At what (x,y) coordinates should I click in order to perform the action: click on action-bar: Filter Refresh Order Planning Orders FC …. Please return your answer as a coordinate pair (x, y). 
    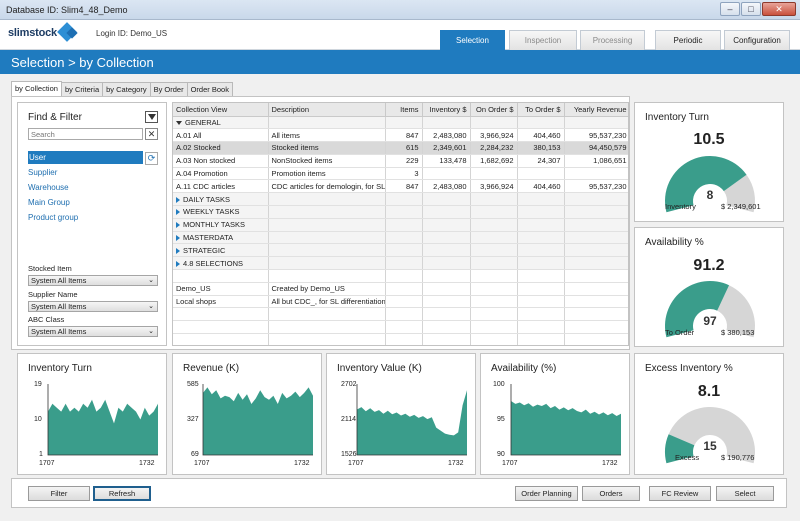
    Looking at the image, I should click on (399, 493).